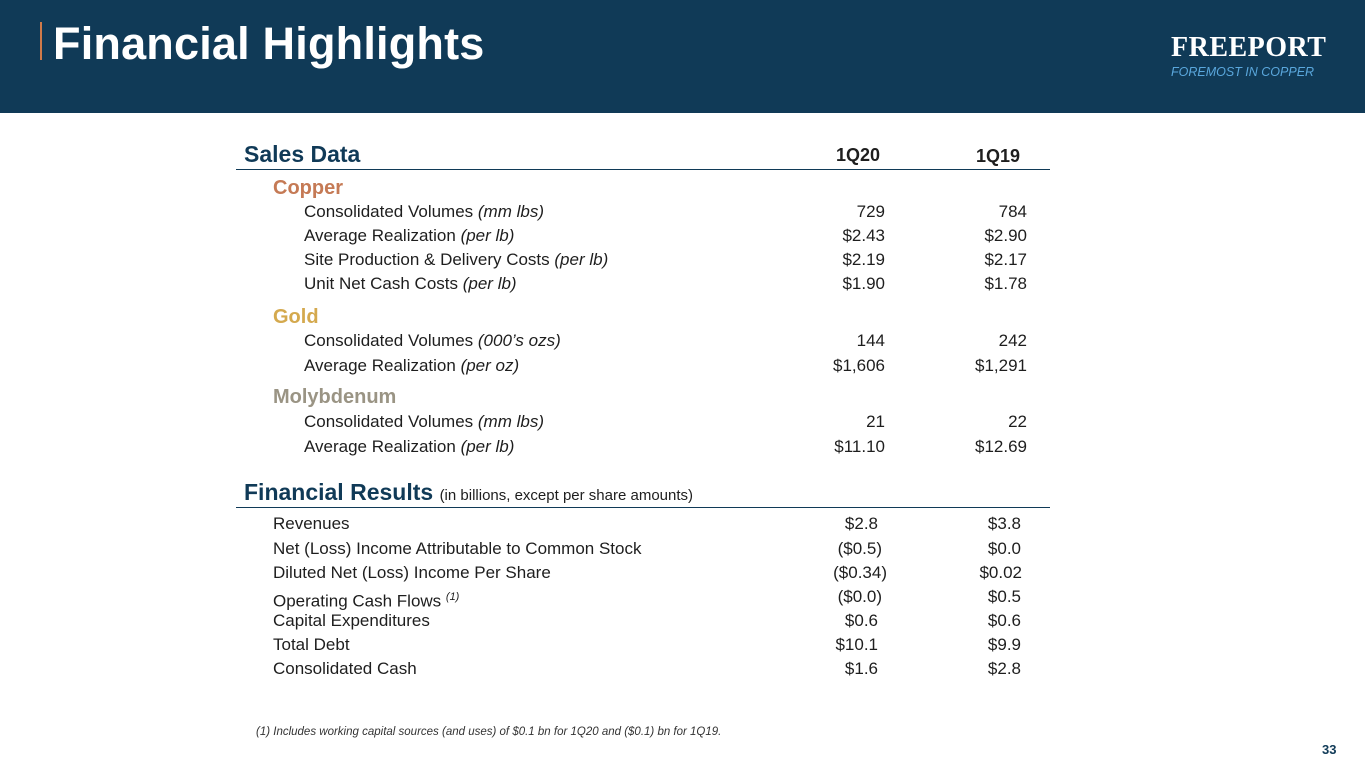 Image resolution: width=1365 pixels, height=768 pixels. What do you see at coordinates (490, 365) in the screenshot?
I see `row-unit: (per oz)` at bounding box center [490, 365].